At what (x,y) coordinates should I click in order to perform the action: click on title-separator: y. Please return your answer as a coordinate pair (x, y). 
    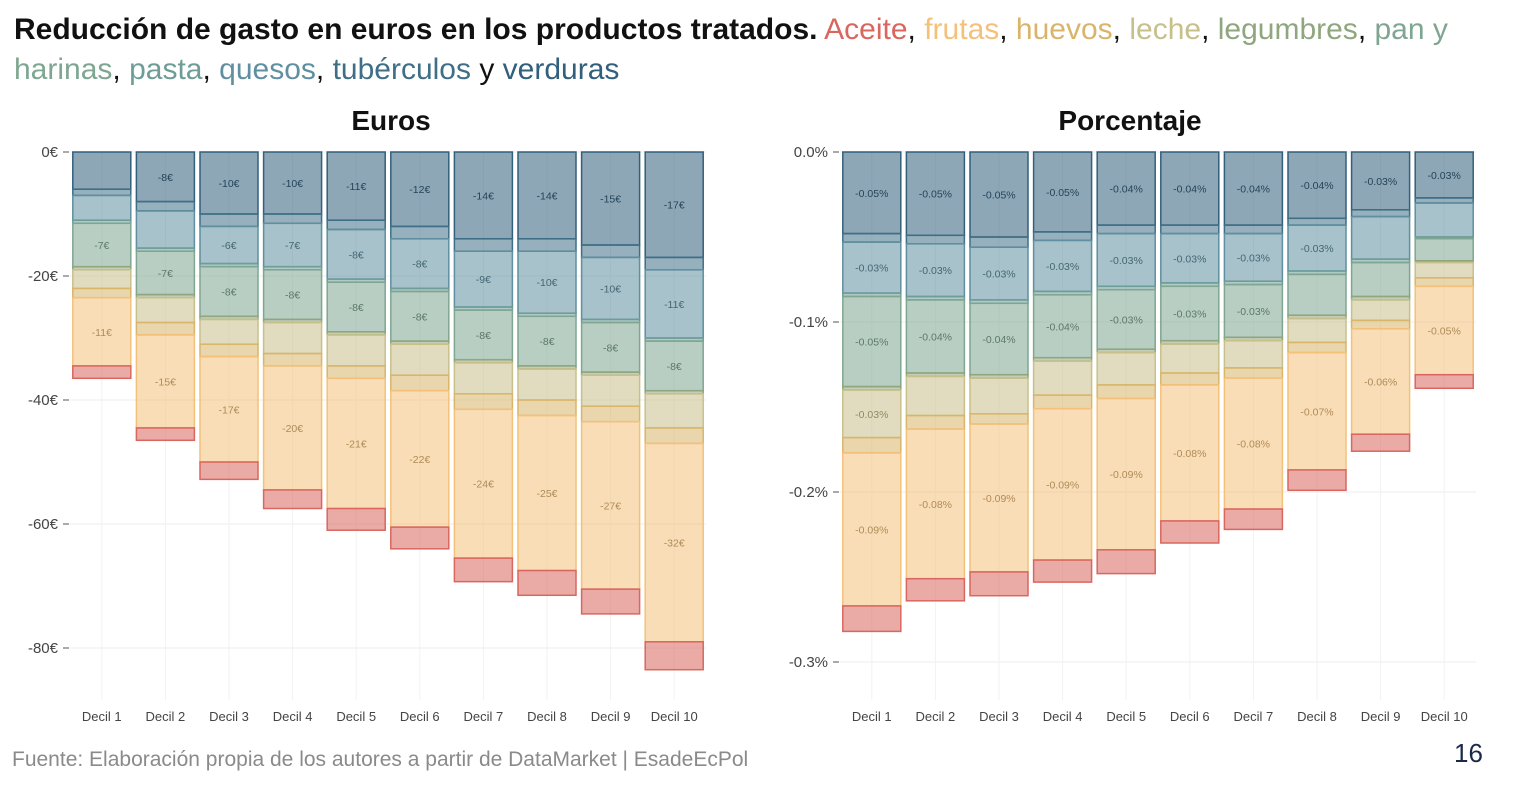
    Looking at the image, I should click on (486, 69).